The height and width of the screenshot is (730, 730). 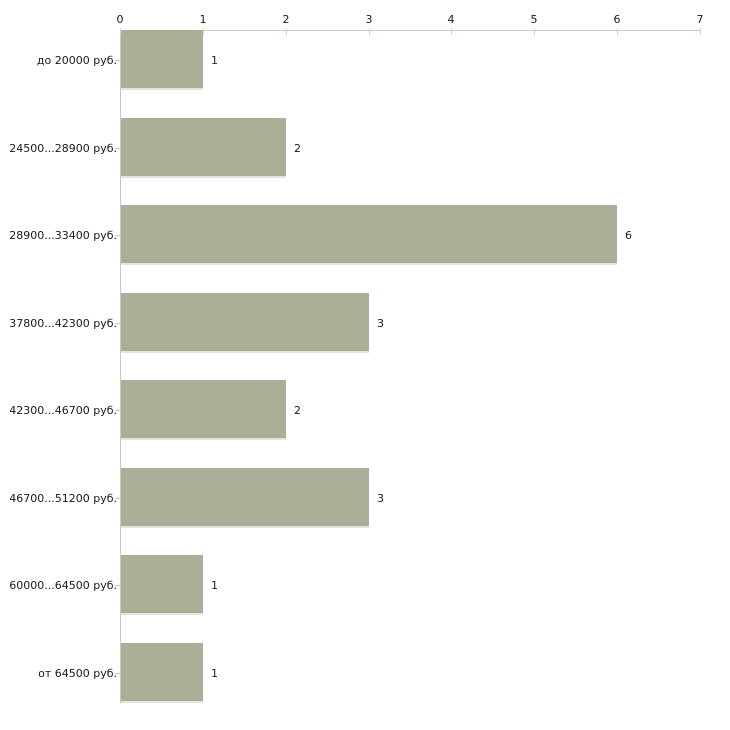 What do you see at coordinates (120, 19) in the screenshot?
I see `x-axis-tick-label: 0` at bounding box center [120, 19].